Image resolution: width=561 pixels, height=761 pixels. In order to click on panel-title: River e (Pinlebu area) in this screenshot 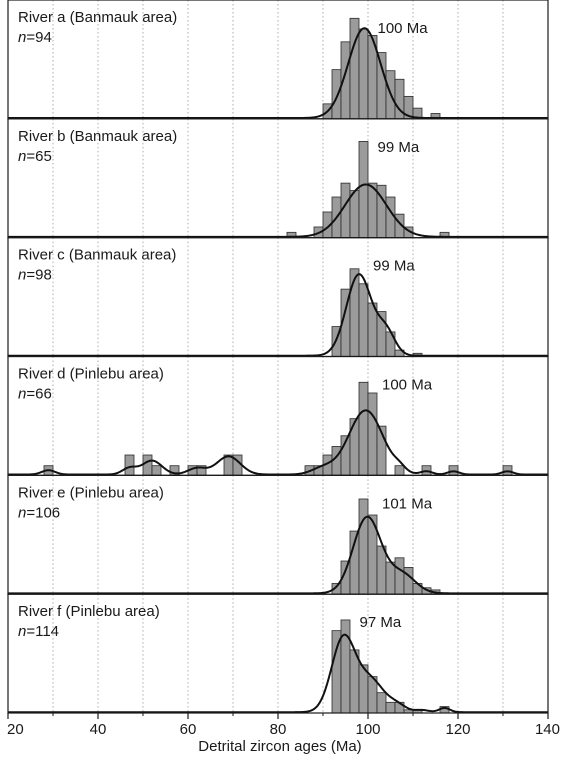, I will do `click(91, 492)`.